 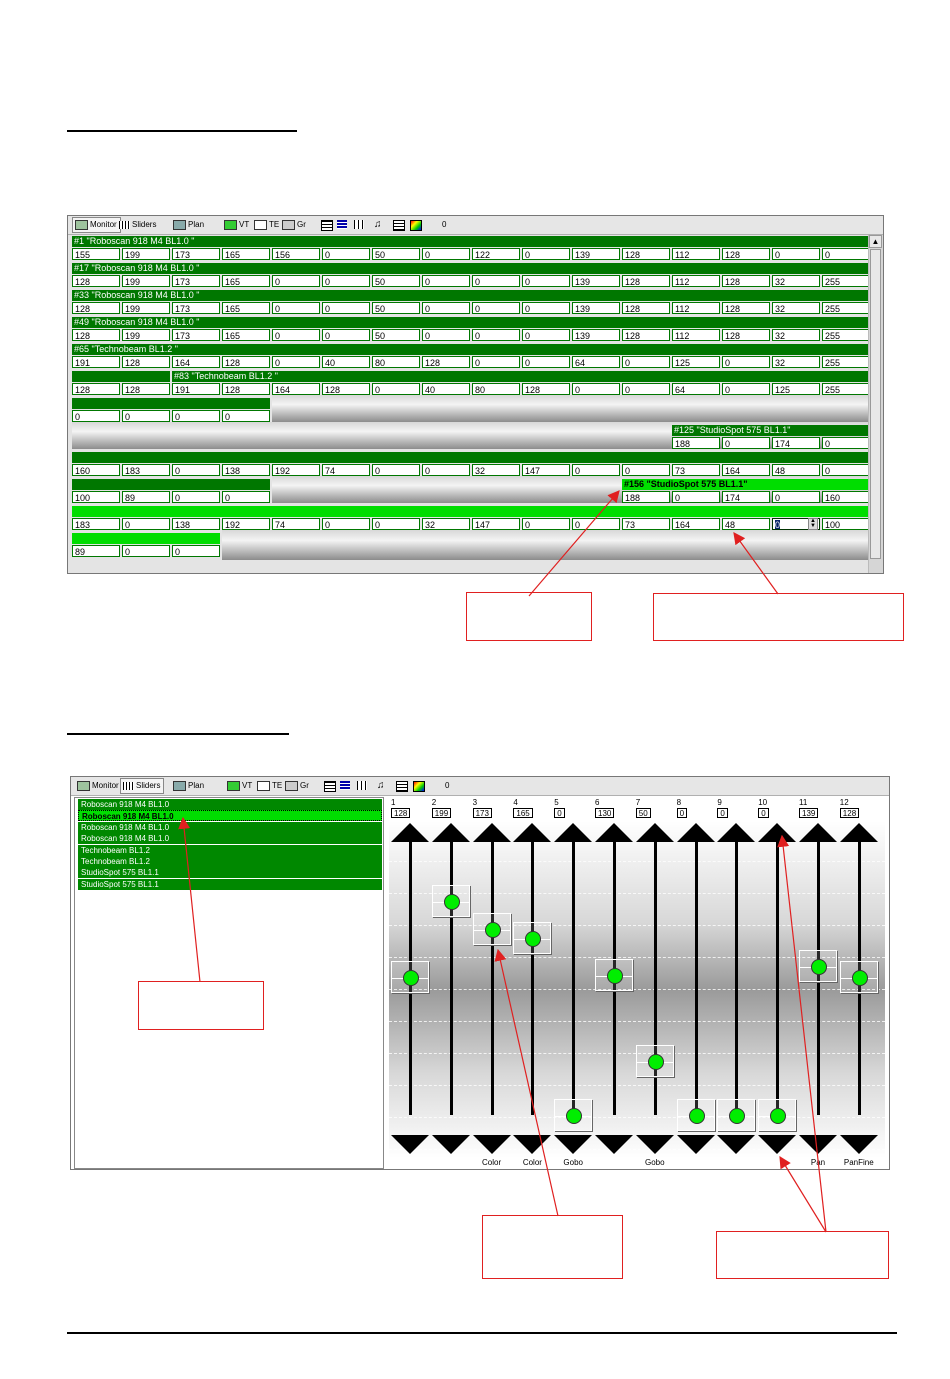 What do you see at coordinates (521, 376) in the screenshot?
I see `fixture-header: #83 "Technobeam BL1.2 "` at bounding box center [521, 376].